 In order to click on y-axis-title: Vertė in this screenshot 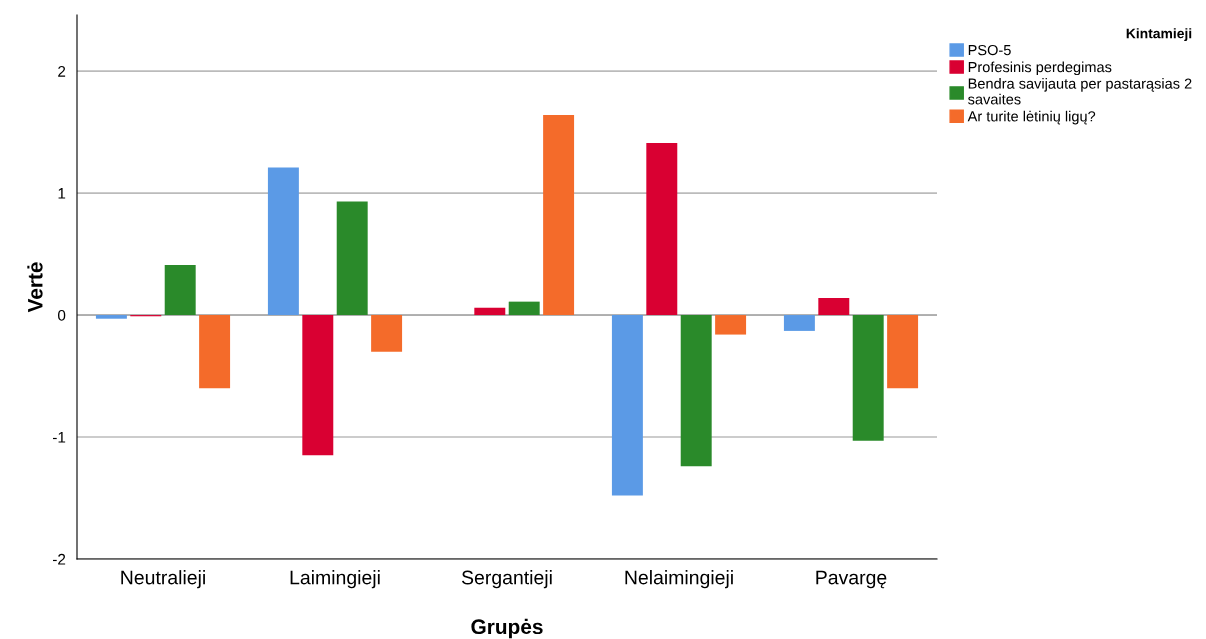, I will do `click(35, 287)`.